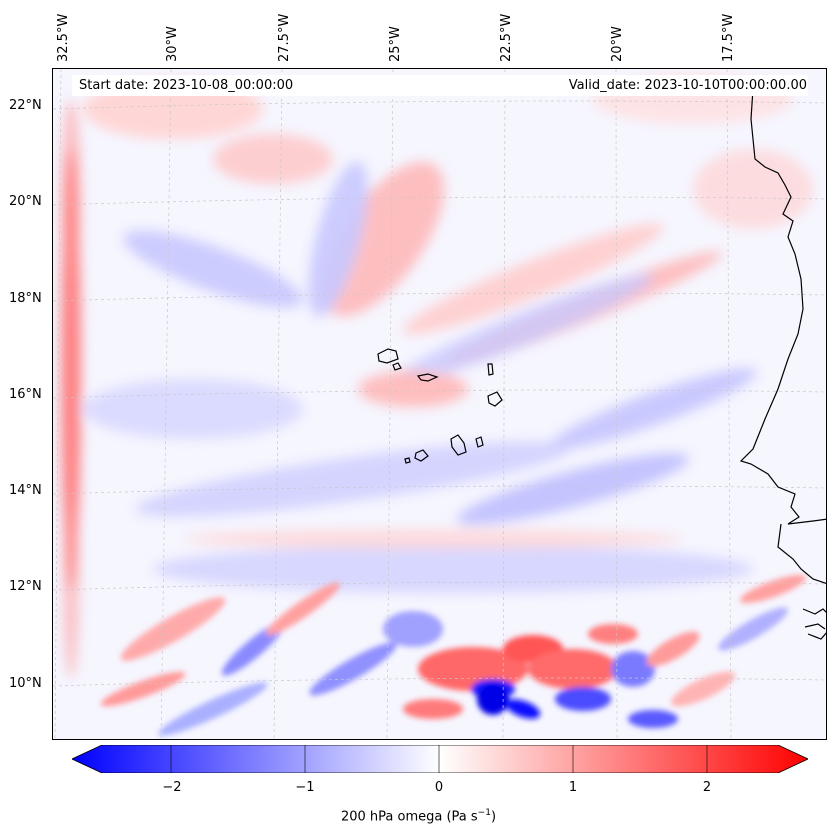  Describe the element at coordinates (484, 813) in the screenshot. I see `colorbar-title-exponent: −1` at that location.